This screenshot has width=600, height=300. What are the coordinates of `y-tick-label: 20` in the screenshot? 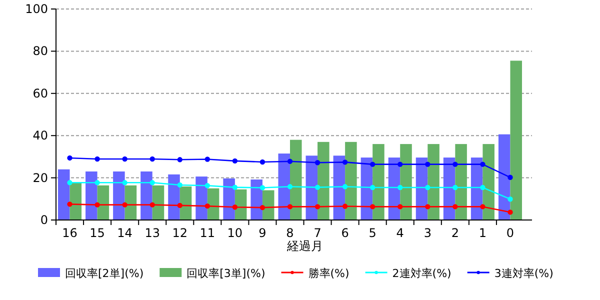 It's located at (40, 177).